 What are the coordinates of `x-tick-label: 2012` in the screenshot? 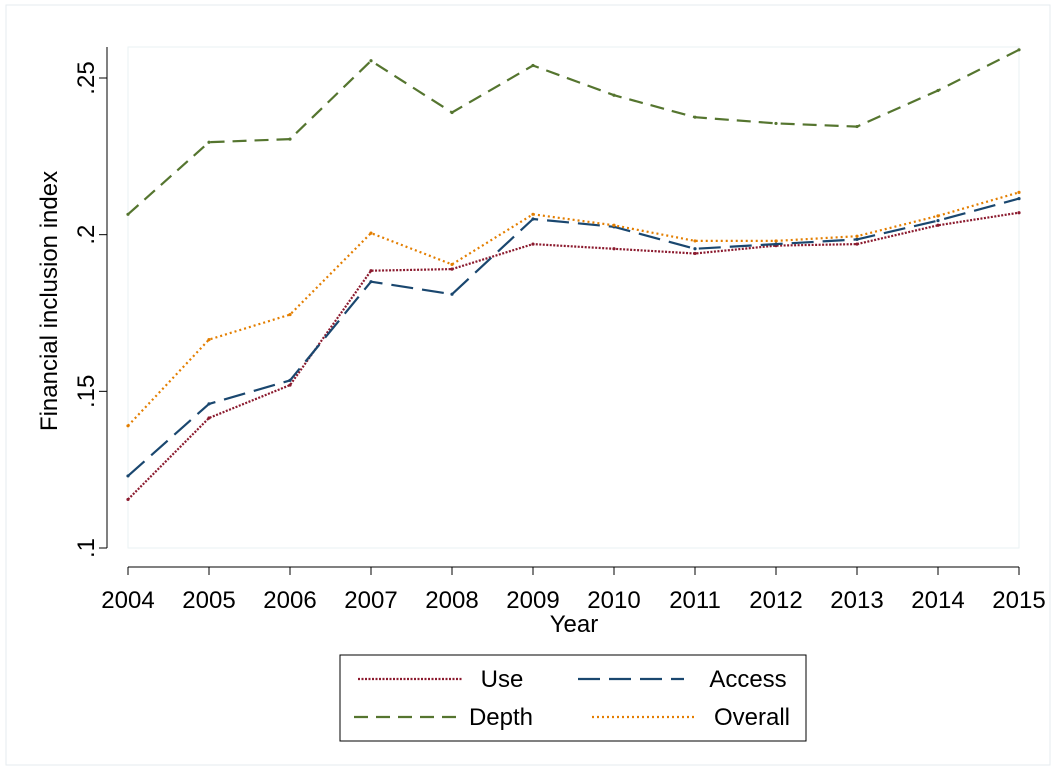 It's located at (775, 600).